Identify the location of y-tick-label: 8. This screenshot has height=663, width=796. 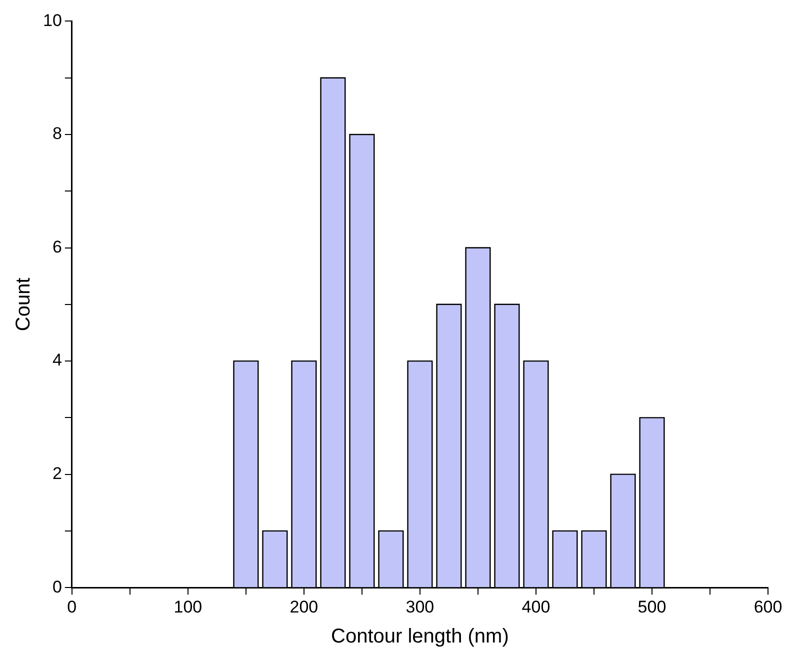
(57, 134).